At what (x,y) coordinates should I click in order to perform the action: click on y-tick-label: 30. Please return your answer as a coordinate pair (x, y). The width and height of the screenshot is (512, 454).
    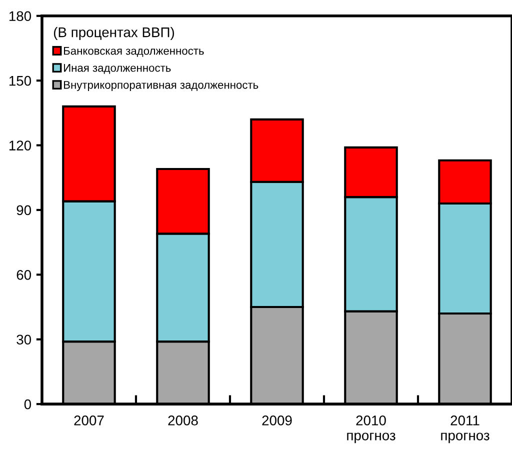
    Looking at the image, I should click on (24, 339).